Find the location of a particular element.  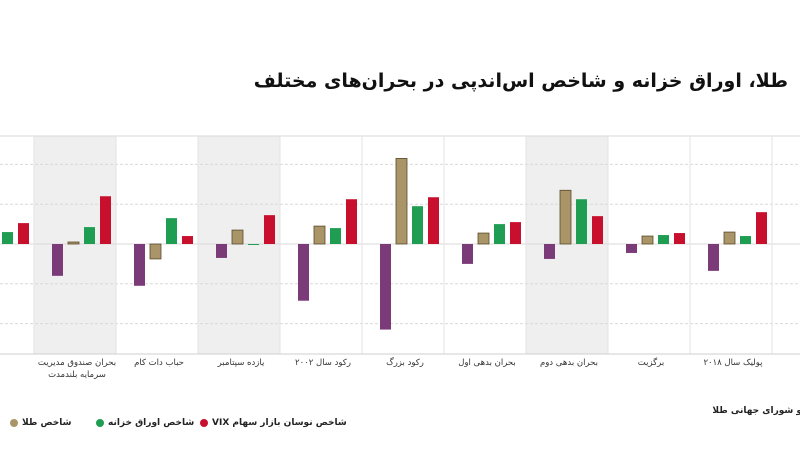

legend-gold: شاخص طلا is located at coordinates (40, 423).